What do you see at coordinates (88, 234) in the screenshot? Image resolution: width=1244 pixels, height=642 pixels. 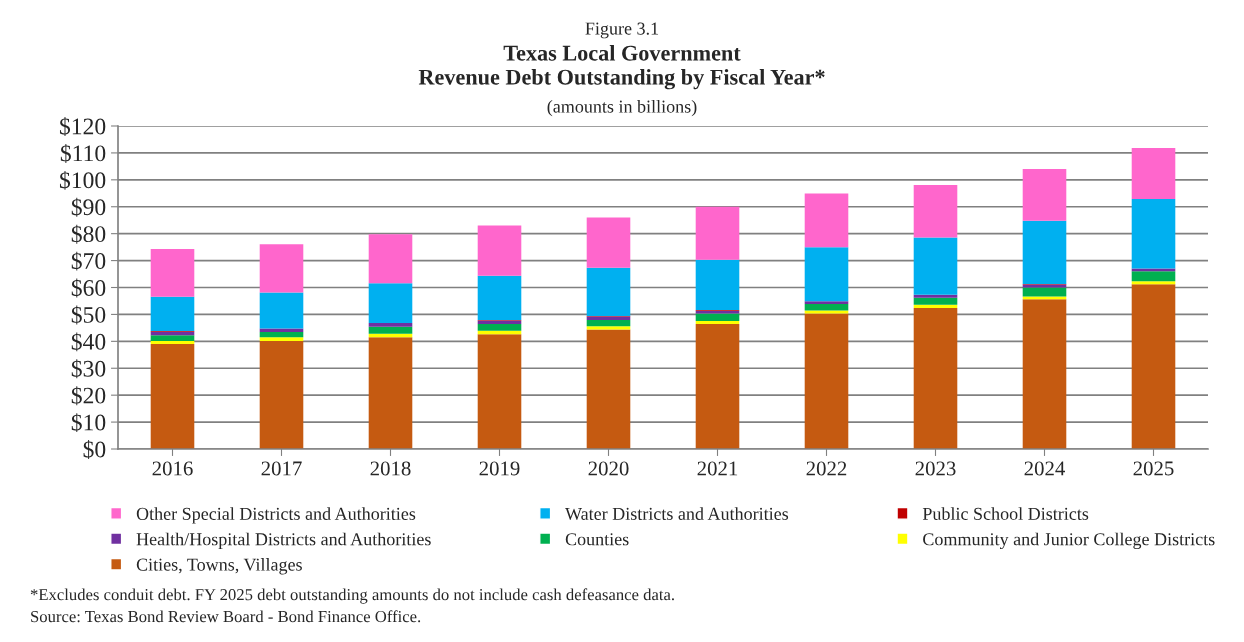 I see `y-tick-label: $80` at bounding box center [88, 234].